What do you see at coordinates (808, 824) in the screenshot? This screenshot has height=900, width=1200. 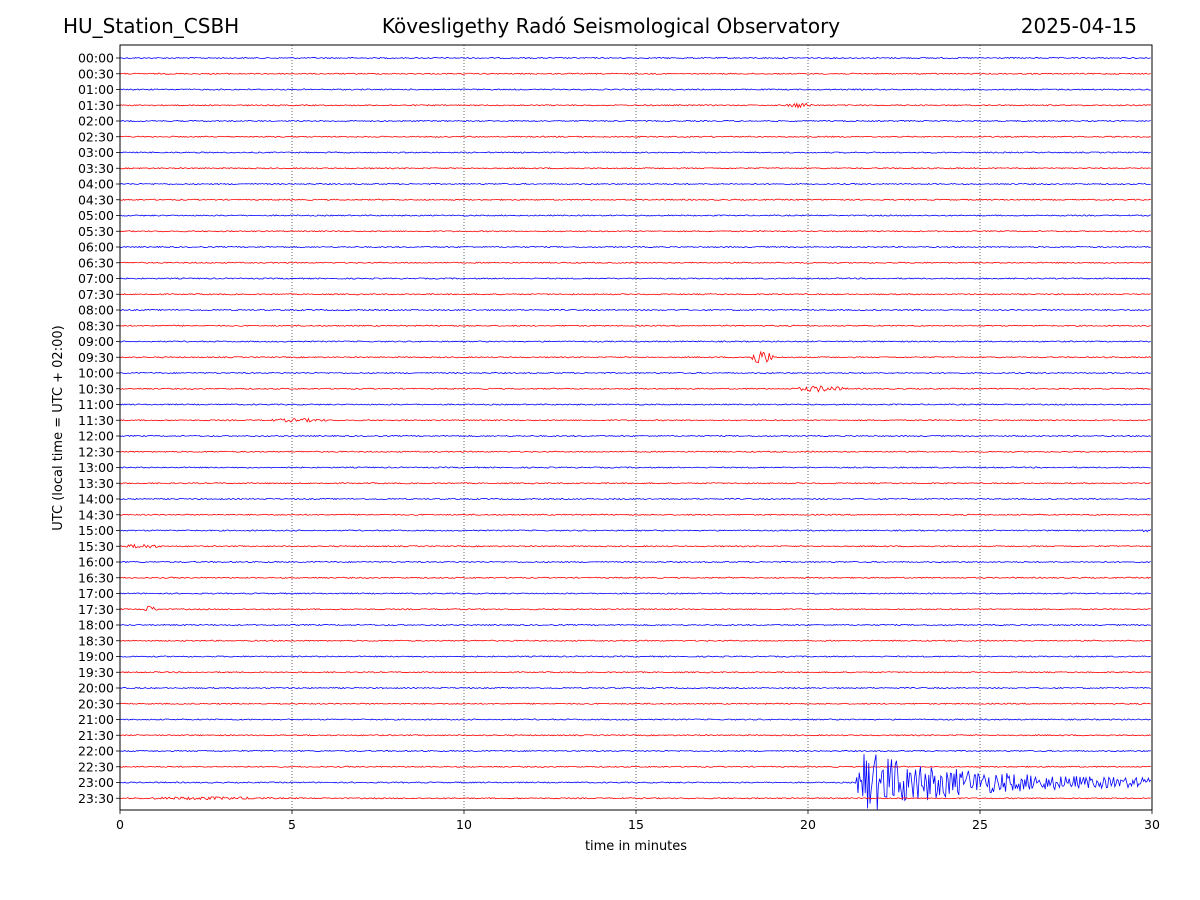 I see `x-tick-label-20: 20` at bounding box center [808, 824].